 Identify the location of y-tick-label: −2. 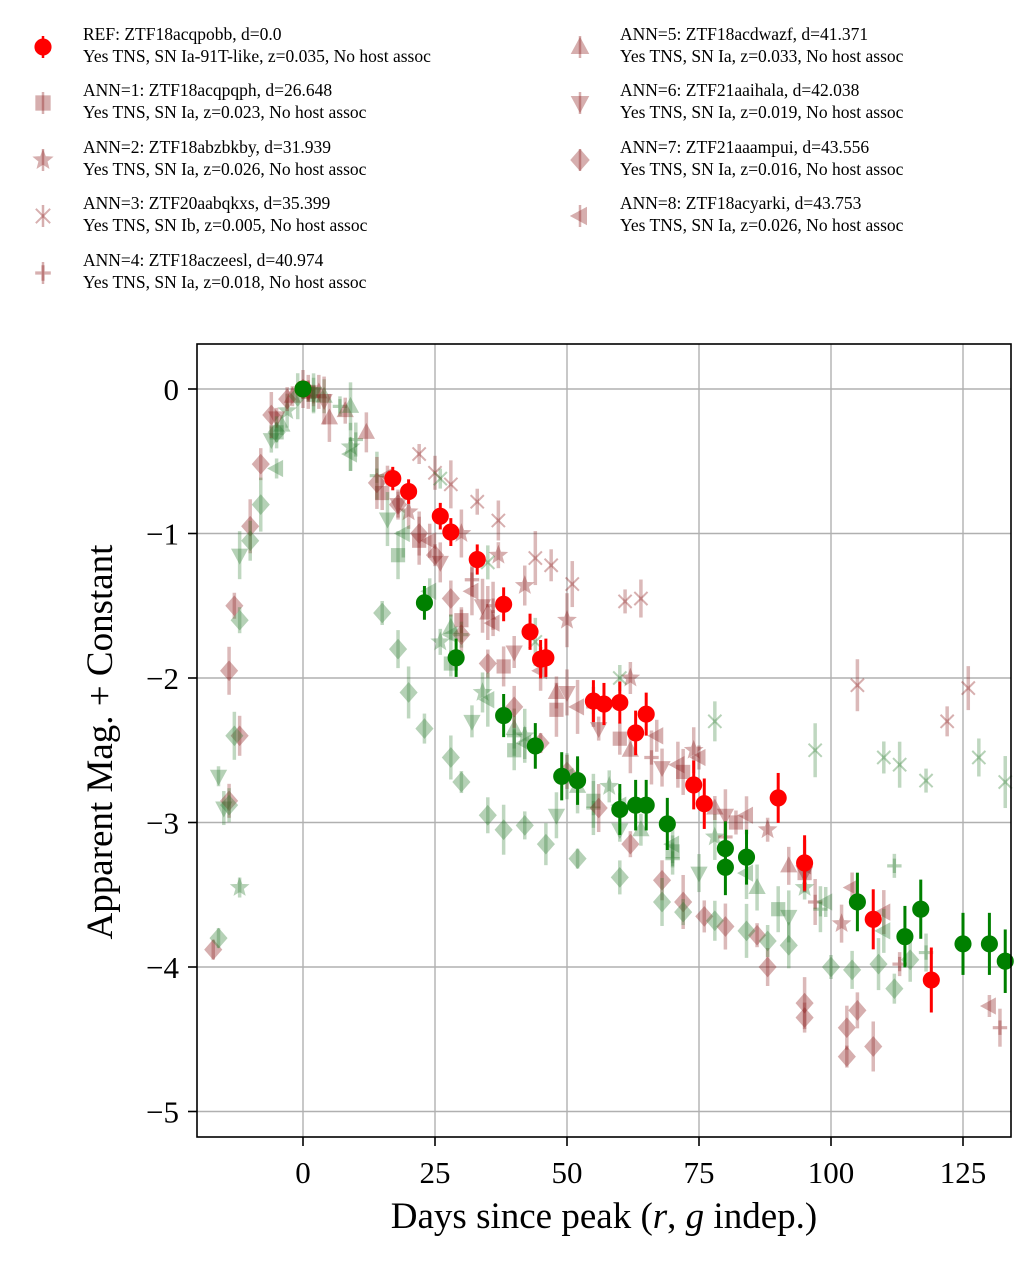
(162, 678).